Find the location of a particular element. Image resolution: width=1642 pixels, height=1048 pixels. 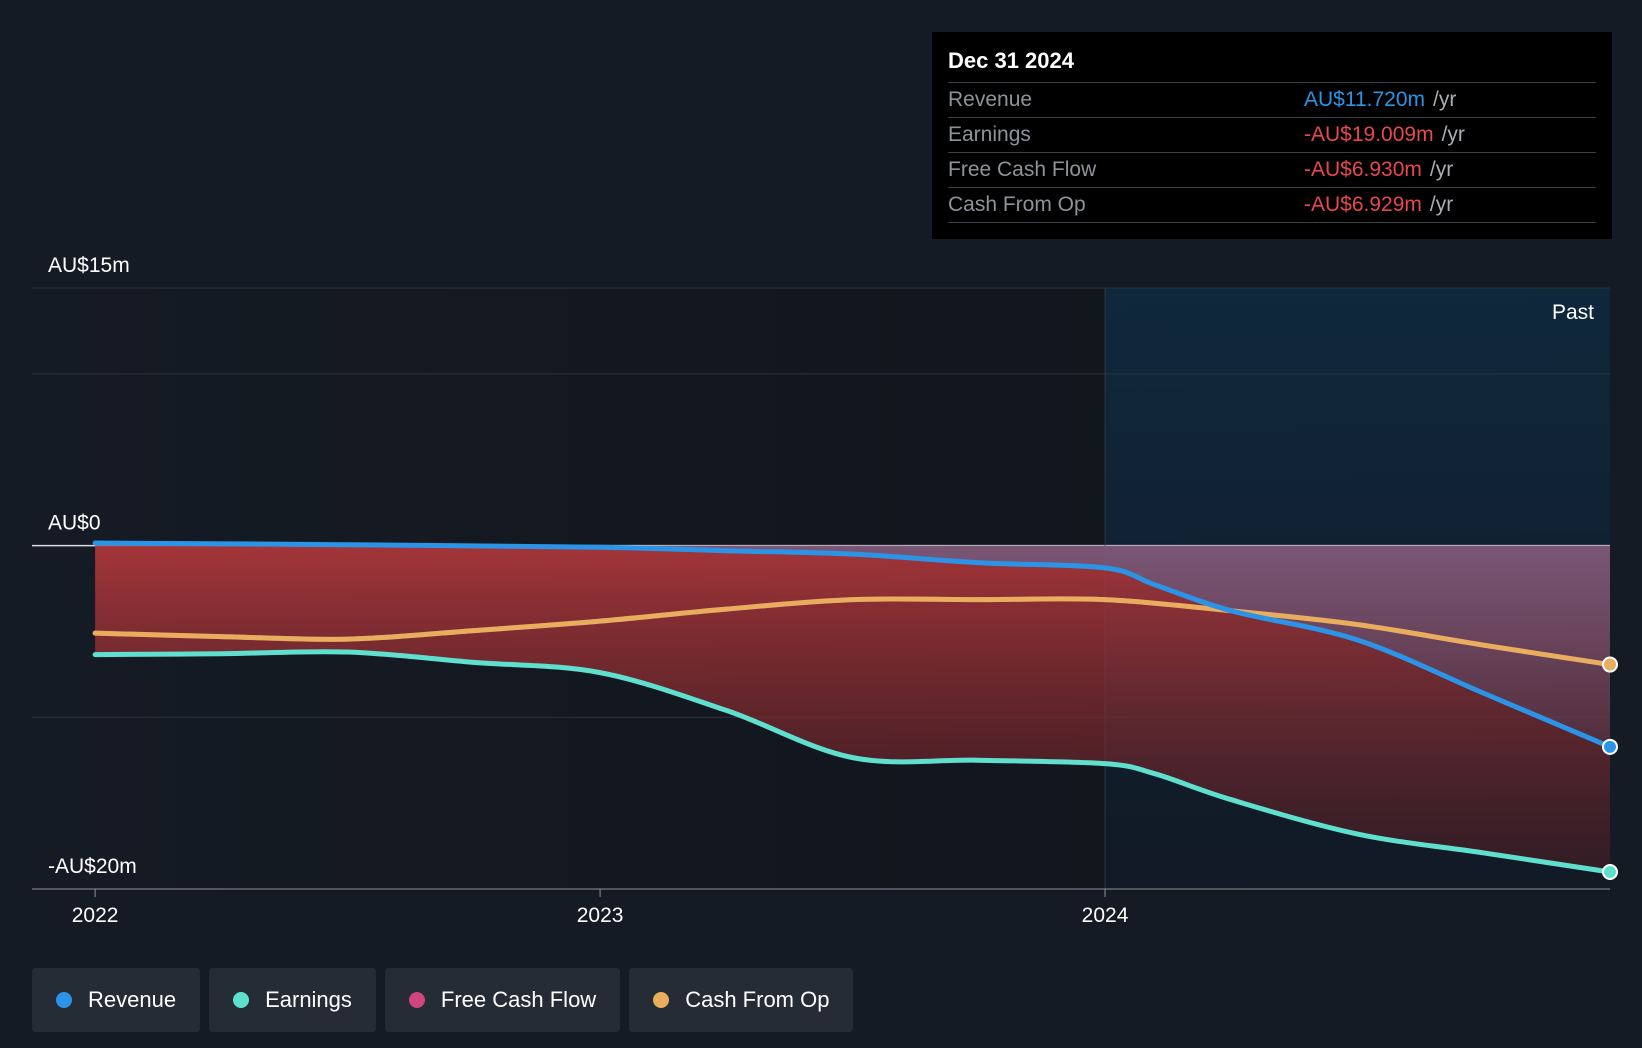

legend-item-free-cash-flow: Free Cash Flow is located at coordinates (502, 1000).